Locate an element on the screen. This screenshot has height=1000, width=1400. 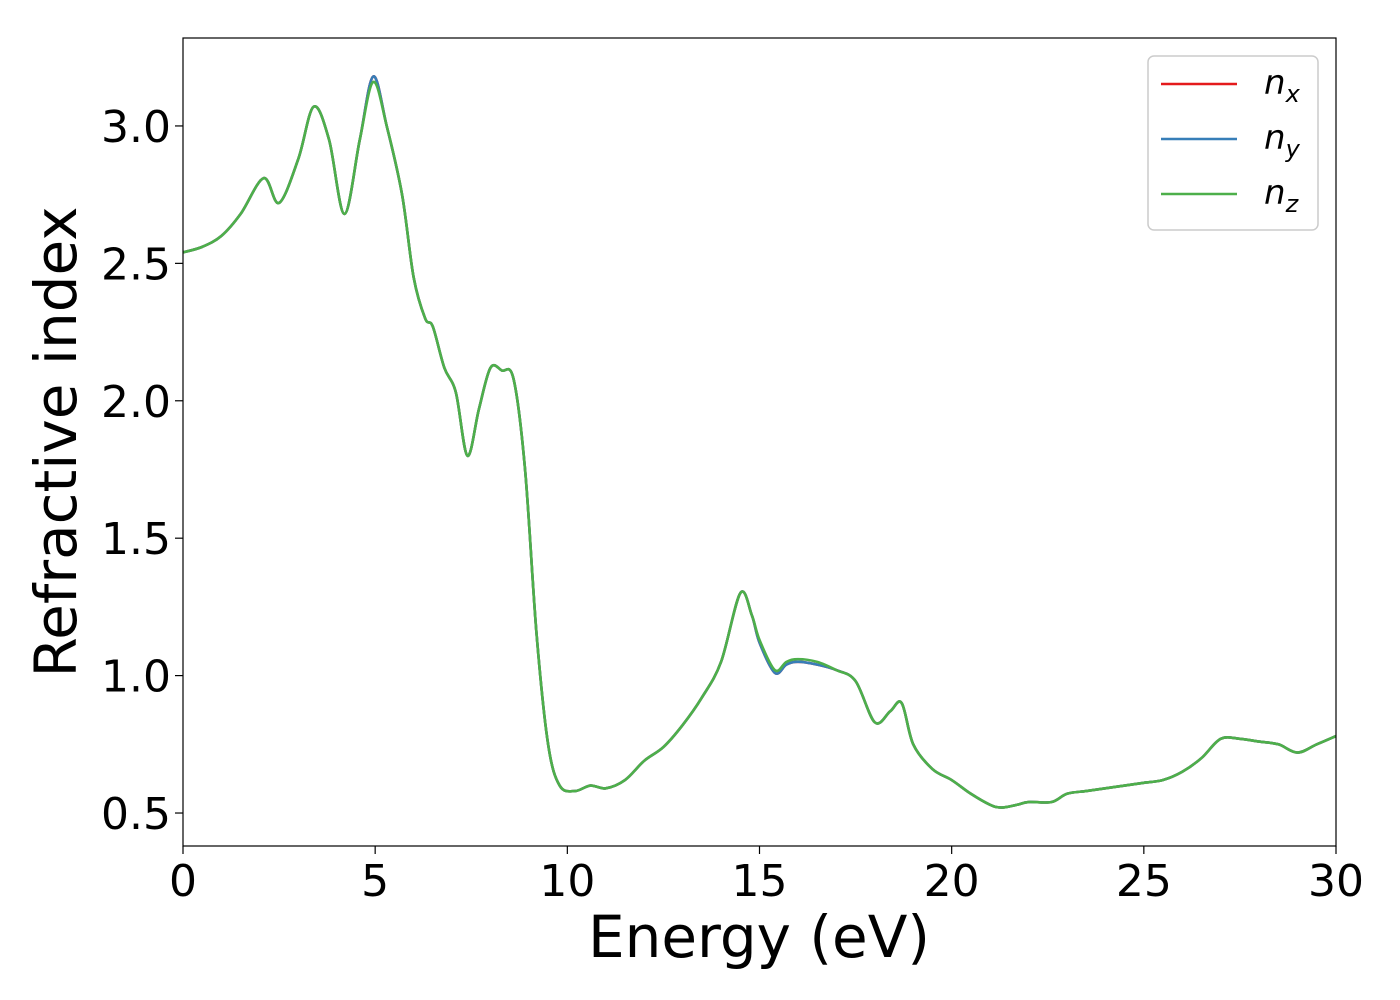
y-axis-title: Refractive index is located at coordinates (56, 441).